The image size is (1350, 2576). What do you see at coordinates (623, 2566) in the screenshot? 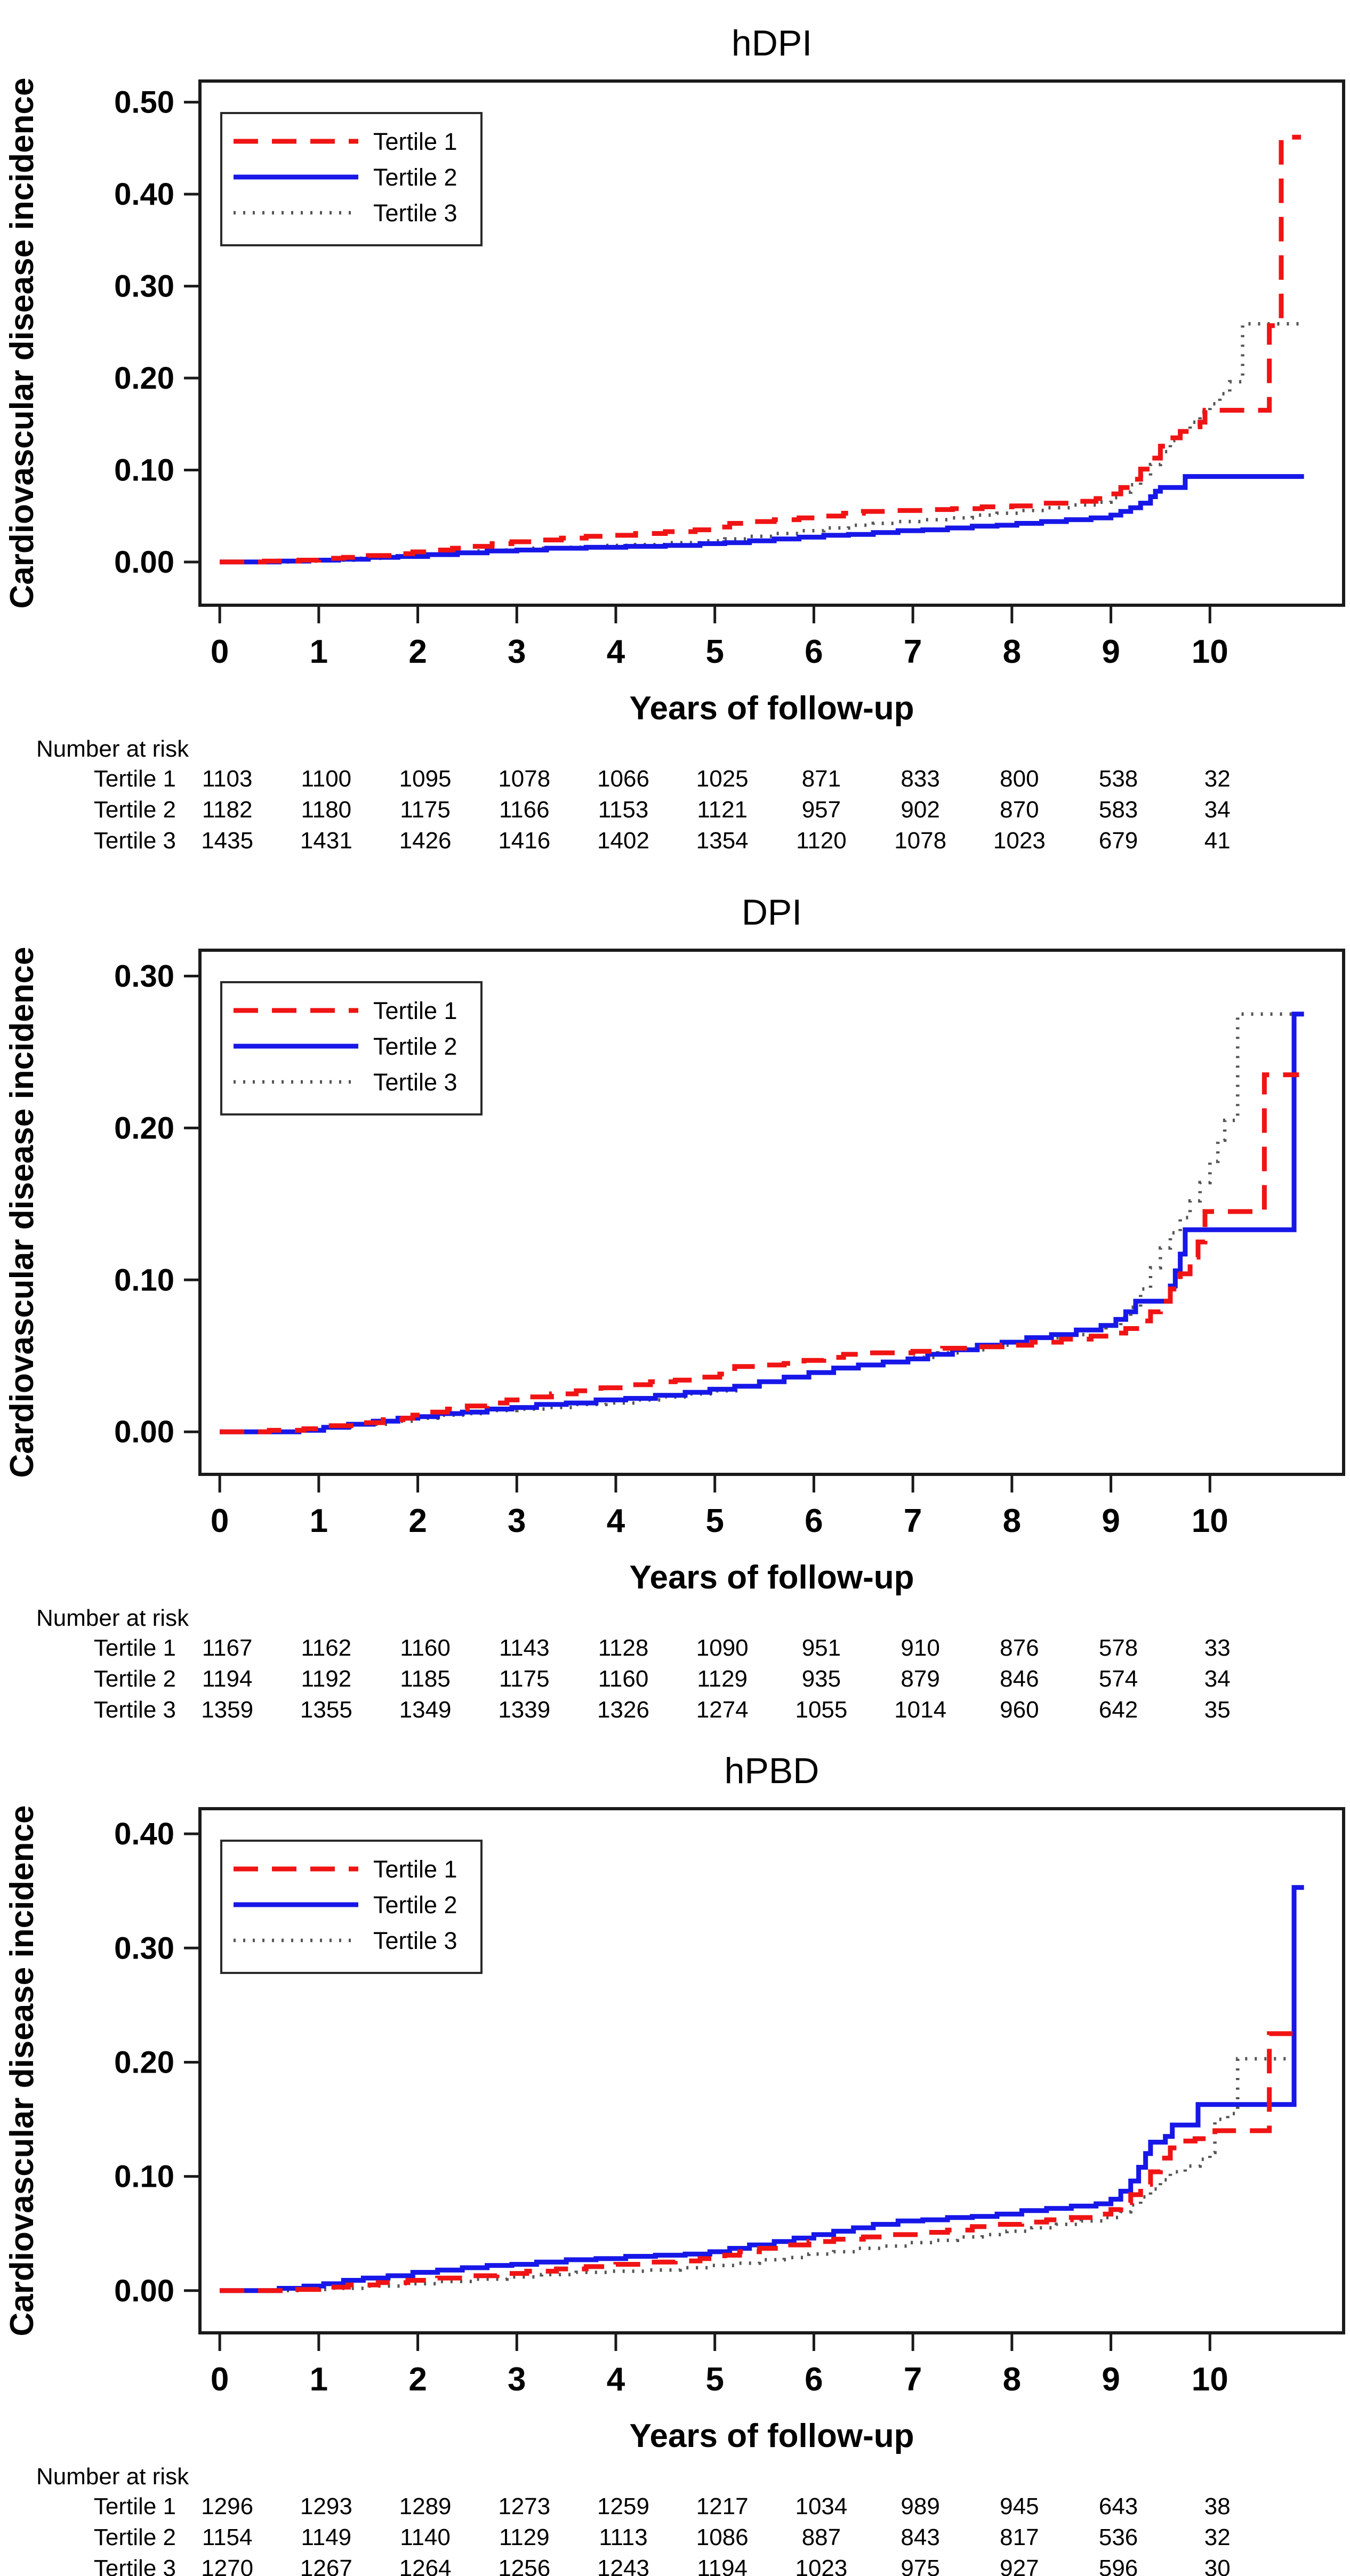
I see `risk-value: 1243` at bounding box center [623, 2566].